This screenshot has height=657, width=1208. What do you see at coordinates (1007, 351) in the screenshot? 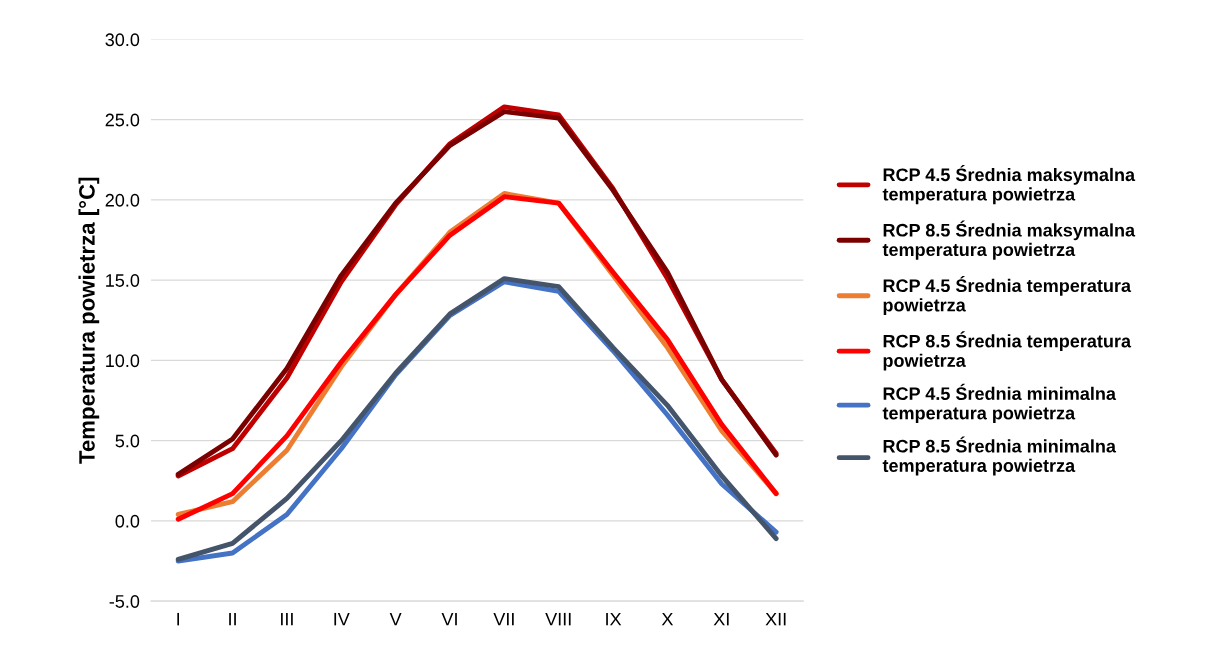
I see `legend-label: RCP 8.5 Średnia temperatura powietrza` at bounding box center [1007, 351].